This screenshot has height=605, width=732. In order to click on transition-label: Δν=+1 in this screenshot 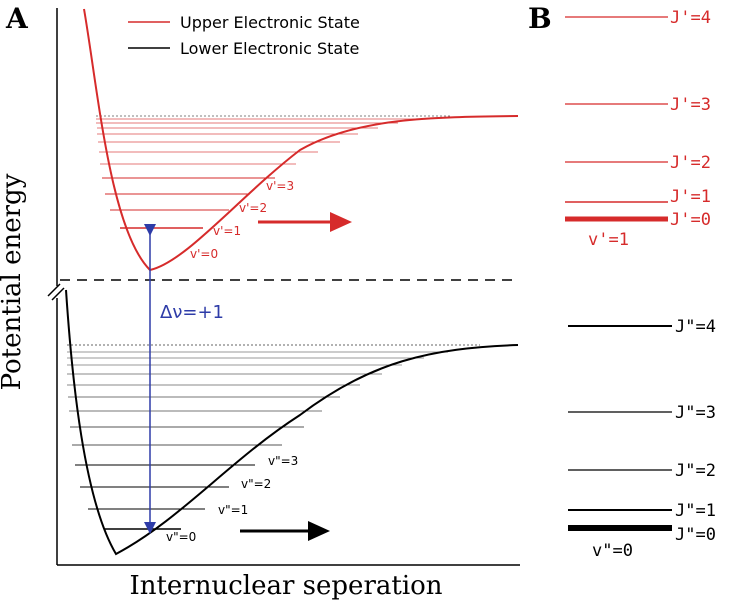, I will do `click(192, 312)`.